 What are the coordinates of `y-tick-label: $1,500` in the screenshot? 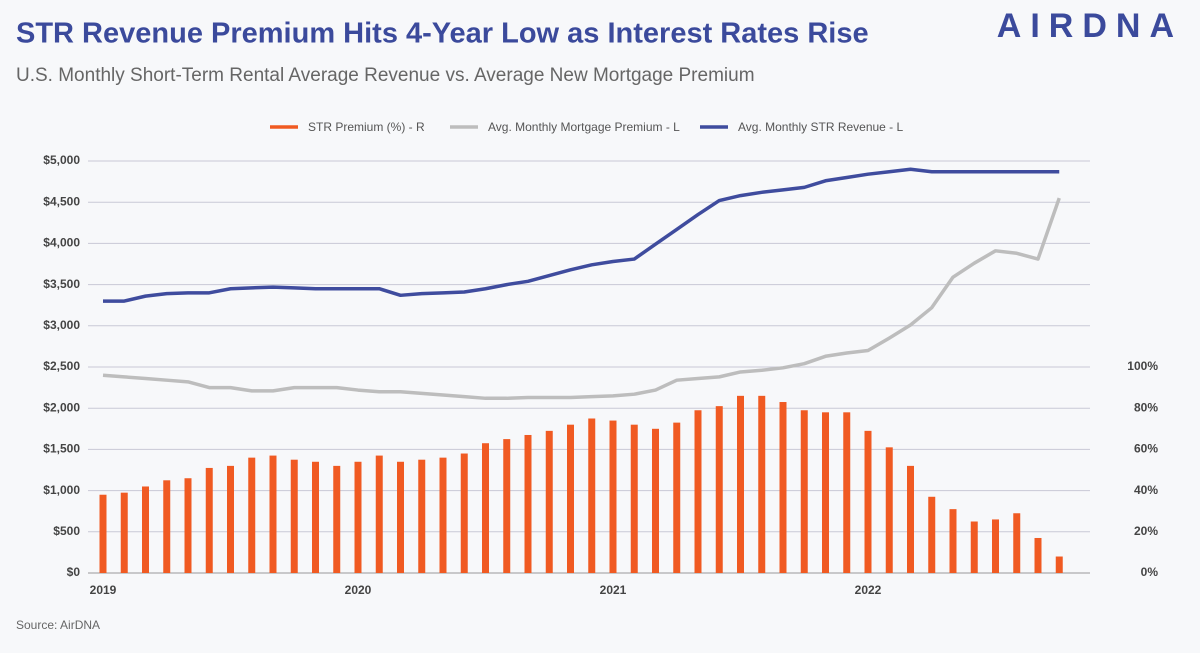 It's located at (61, 449).